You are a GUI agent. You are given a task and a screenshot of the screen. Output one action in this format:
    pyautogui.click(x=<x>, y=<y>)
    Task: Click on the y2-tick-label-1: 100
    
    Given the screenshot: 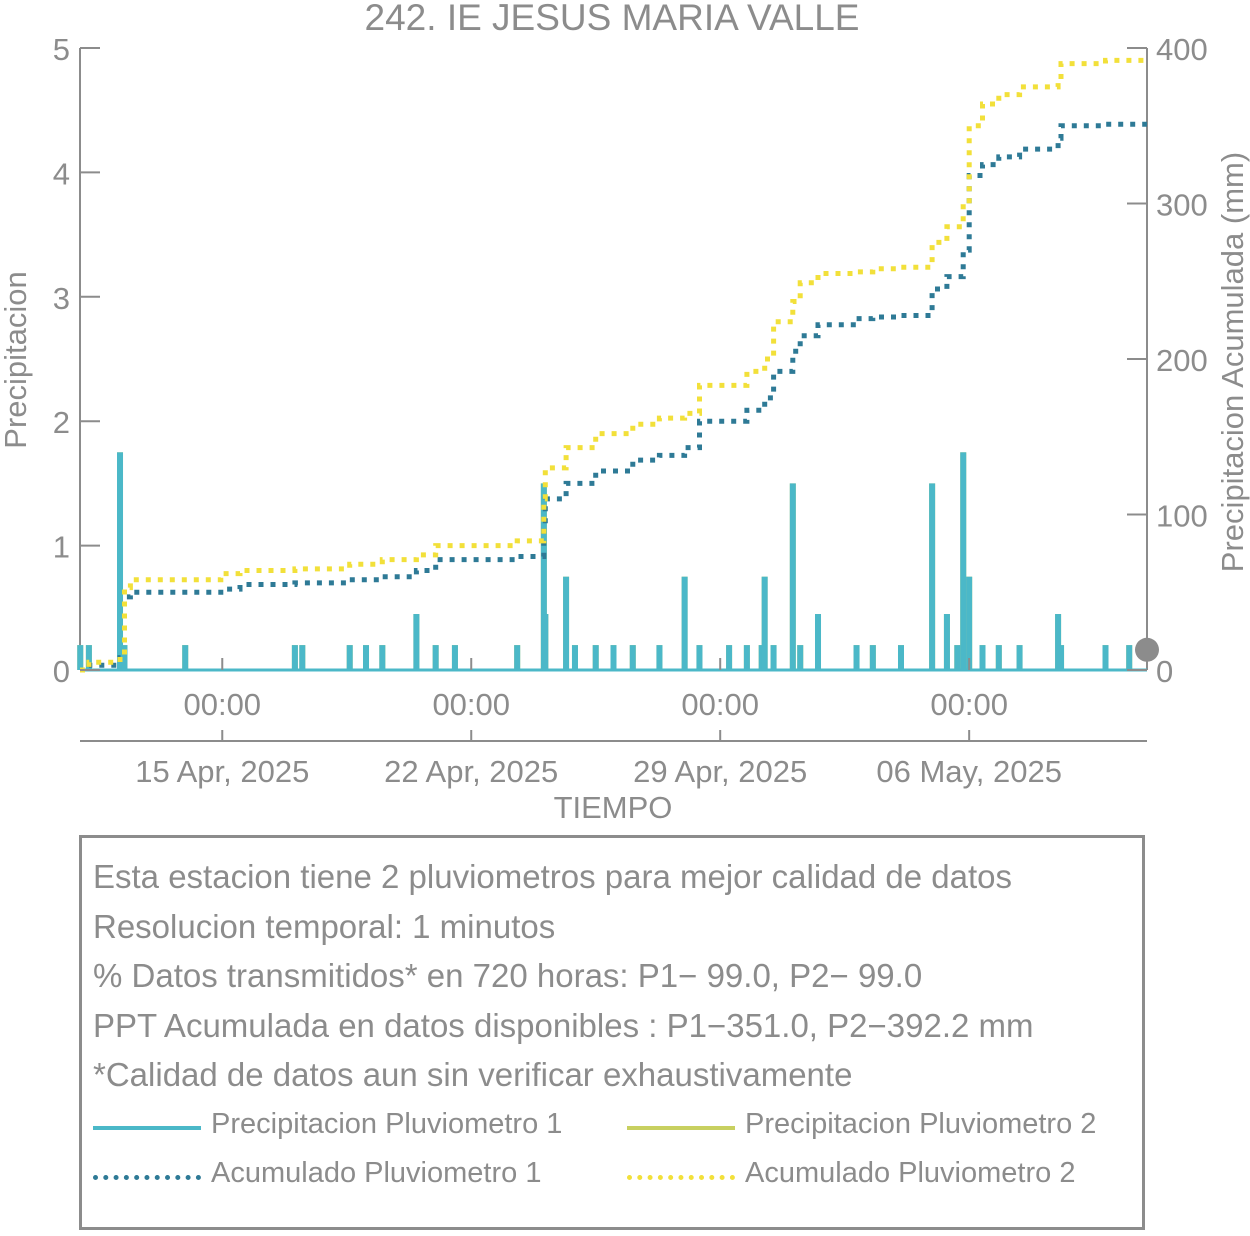 What is the action you would take?
    pyautogui.click(x=1182, y=516)
    